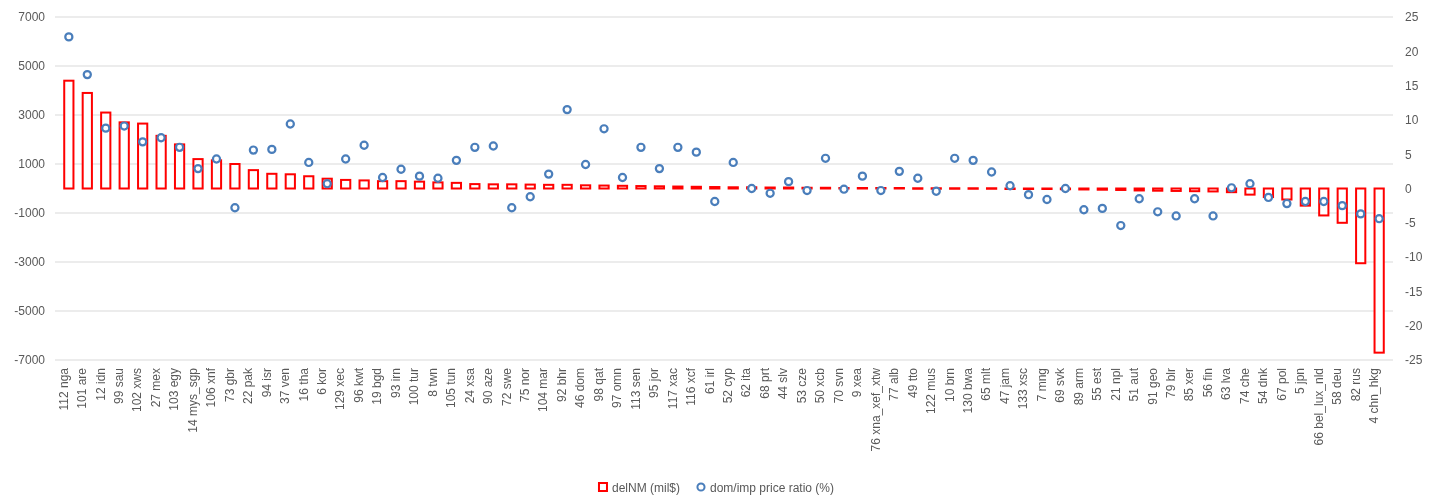  Describe the element at coordinates (432, 382) in the screenshot. I see `x-tick-label: 8 twn` at that location.